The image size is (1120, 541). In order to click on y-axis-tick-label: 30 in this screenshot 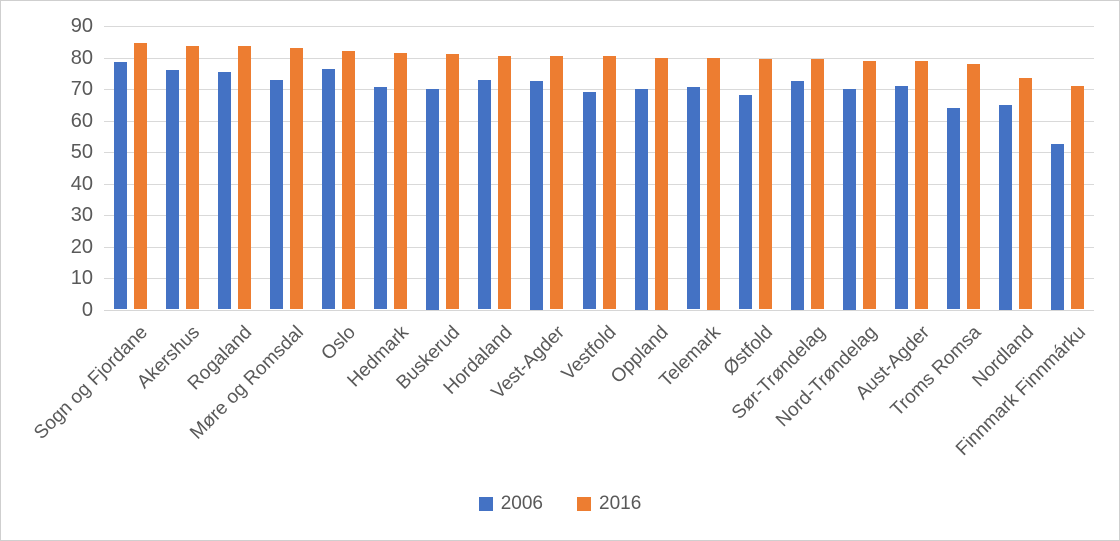, I will do `click(81, 215)`.